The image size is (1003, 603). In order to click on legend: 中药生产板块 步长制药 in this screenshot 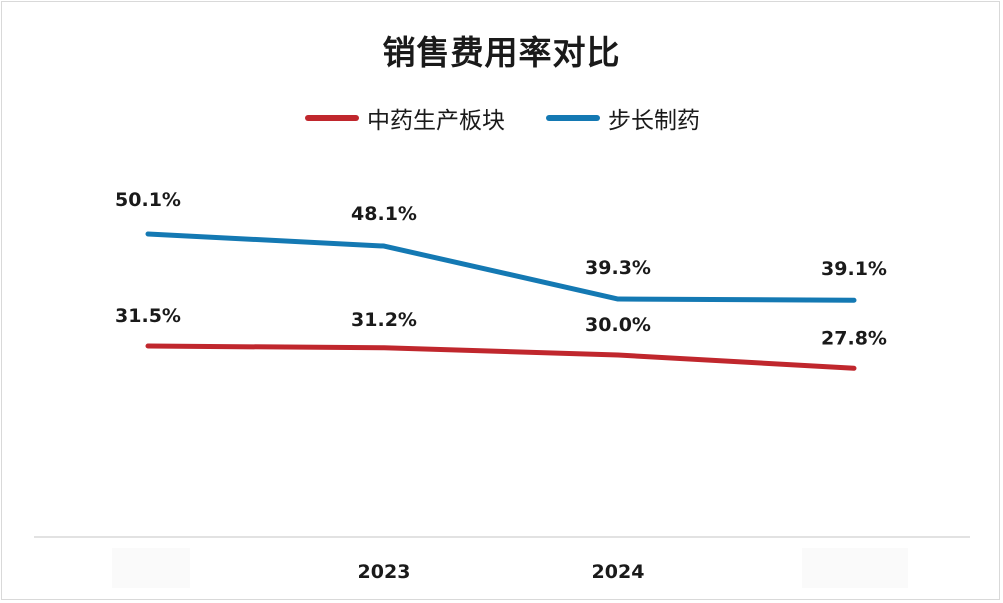, I will do `click(501, 118)`.